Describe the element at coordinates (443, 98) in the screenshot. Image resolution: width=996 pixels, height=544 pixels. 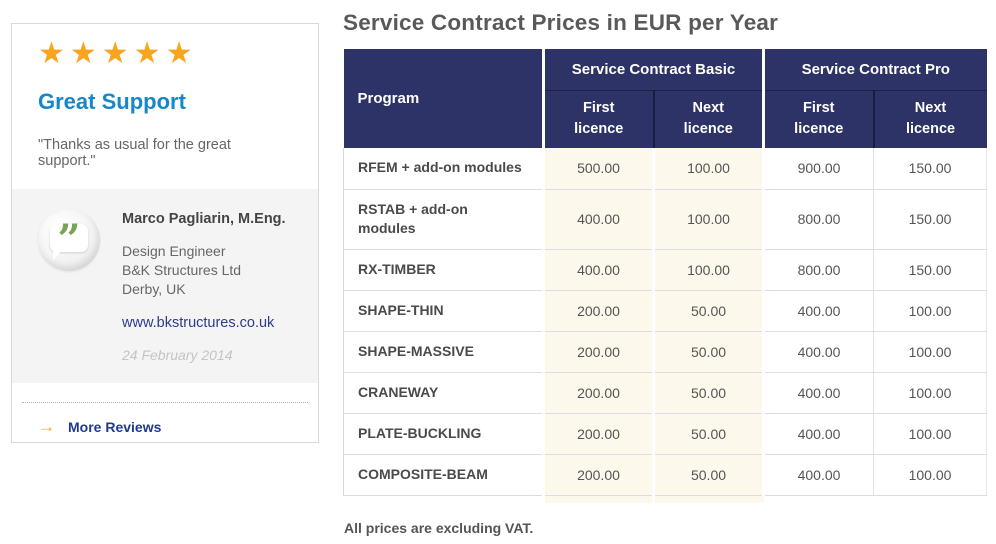
I see `program-column-header: Program` at that location.